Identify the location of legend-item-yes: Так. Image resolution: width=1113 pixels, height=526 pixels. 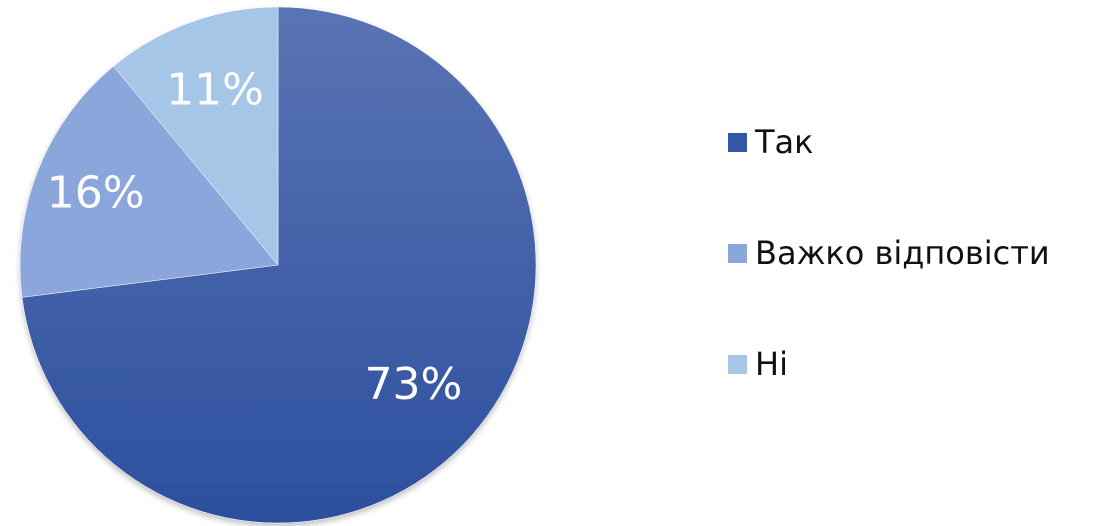
(770, 142).